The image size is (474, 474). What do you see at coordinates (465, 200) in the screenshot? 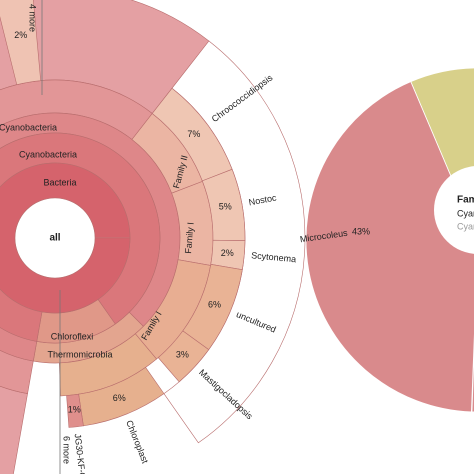
I see `pie-center-title: Fam` at bounding box center [465, 200].